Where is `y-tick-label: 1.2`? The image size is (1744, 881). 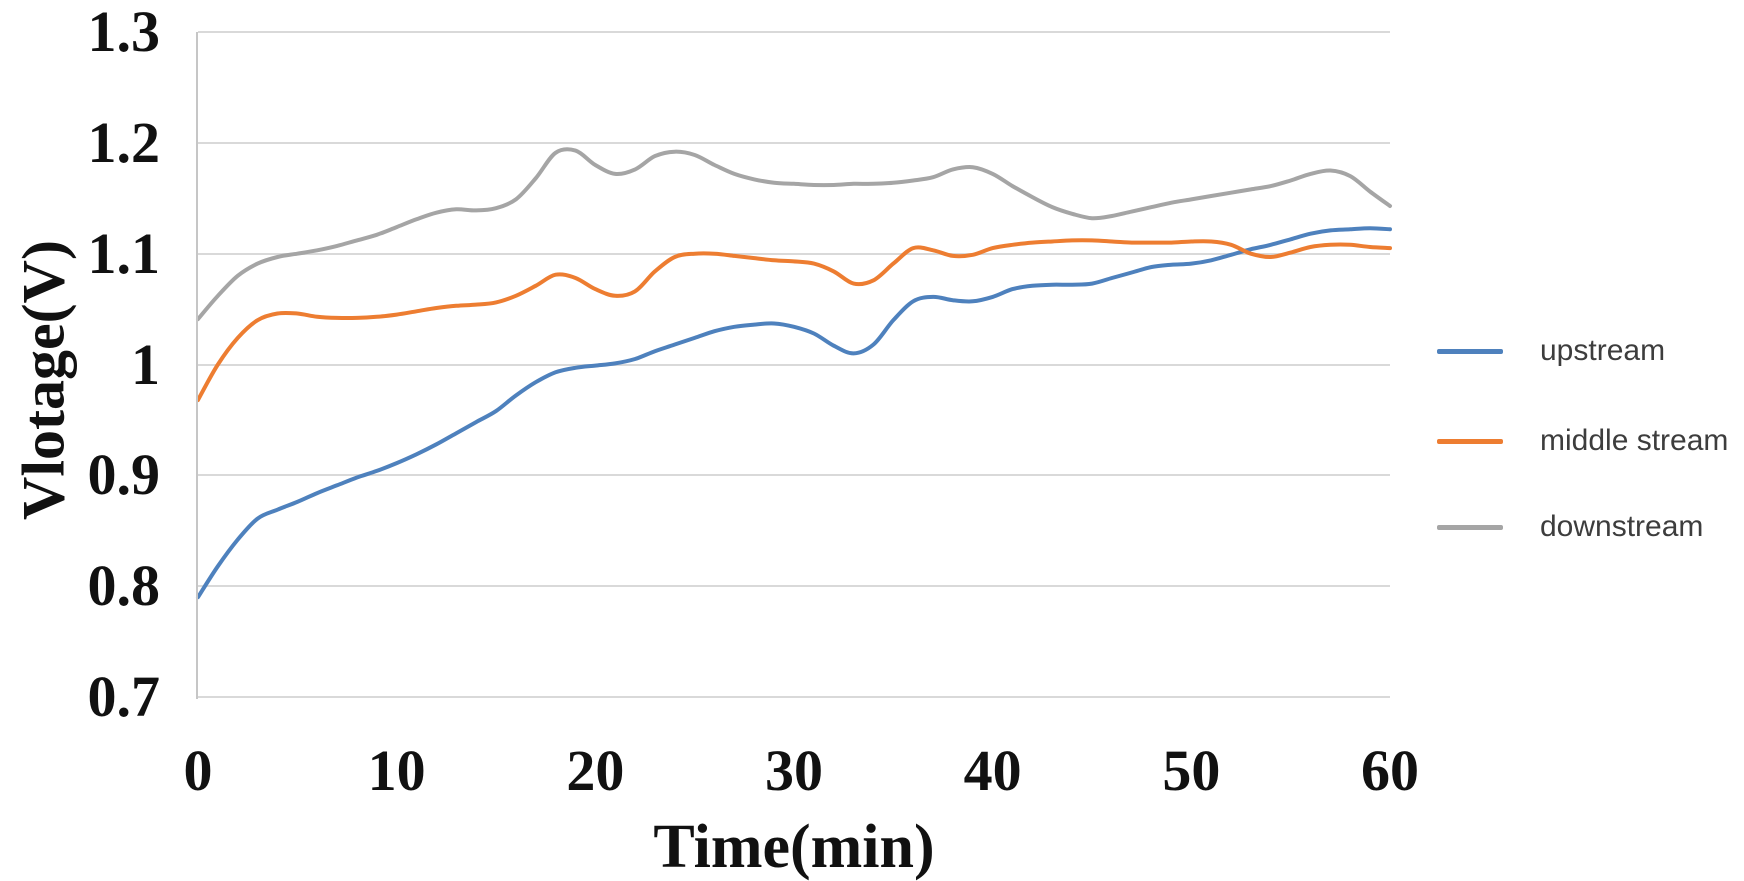
y-tick-label: 1.2 is located at coordinates (124, 142).